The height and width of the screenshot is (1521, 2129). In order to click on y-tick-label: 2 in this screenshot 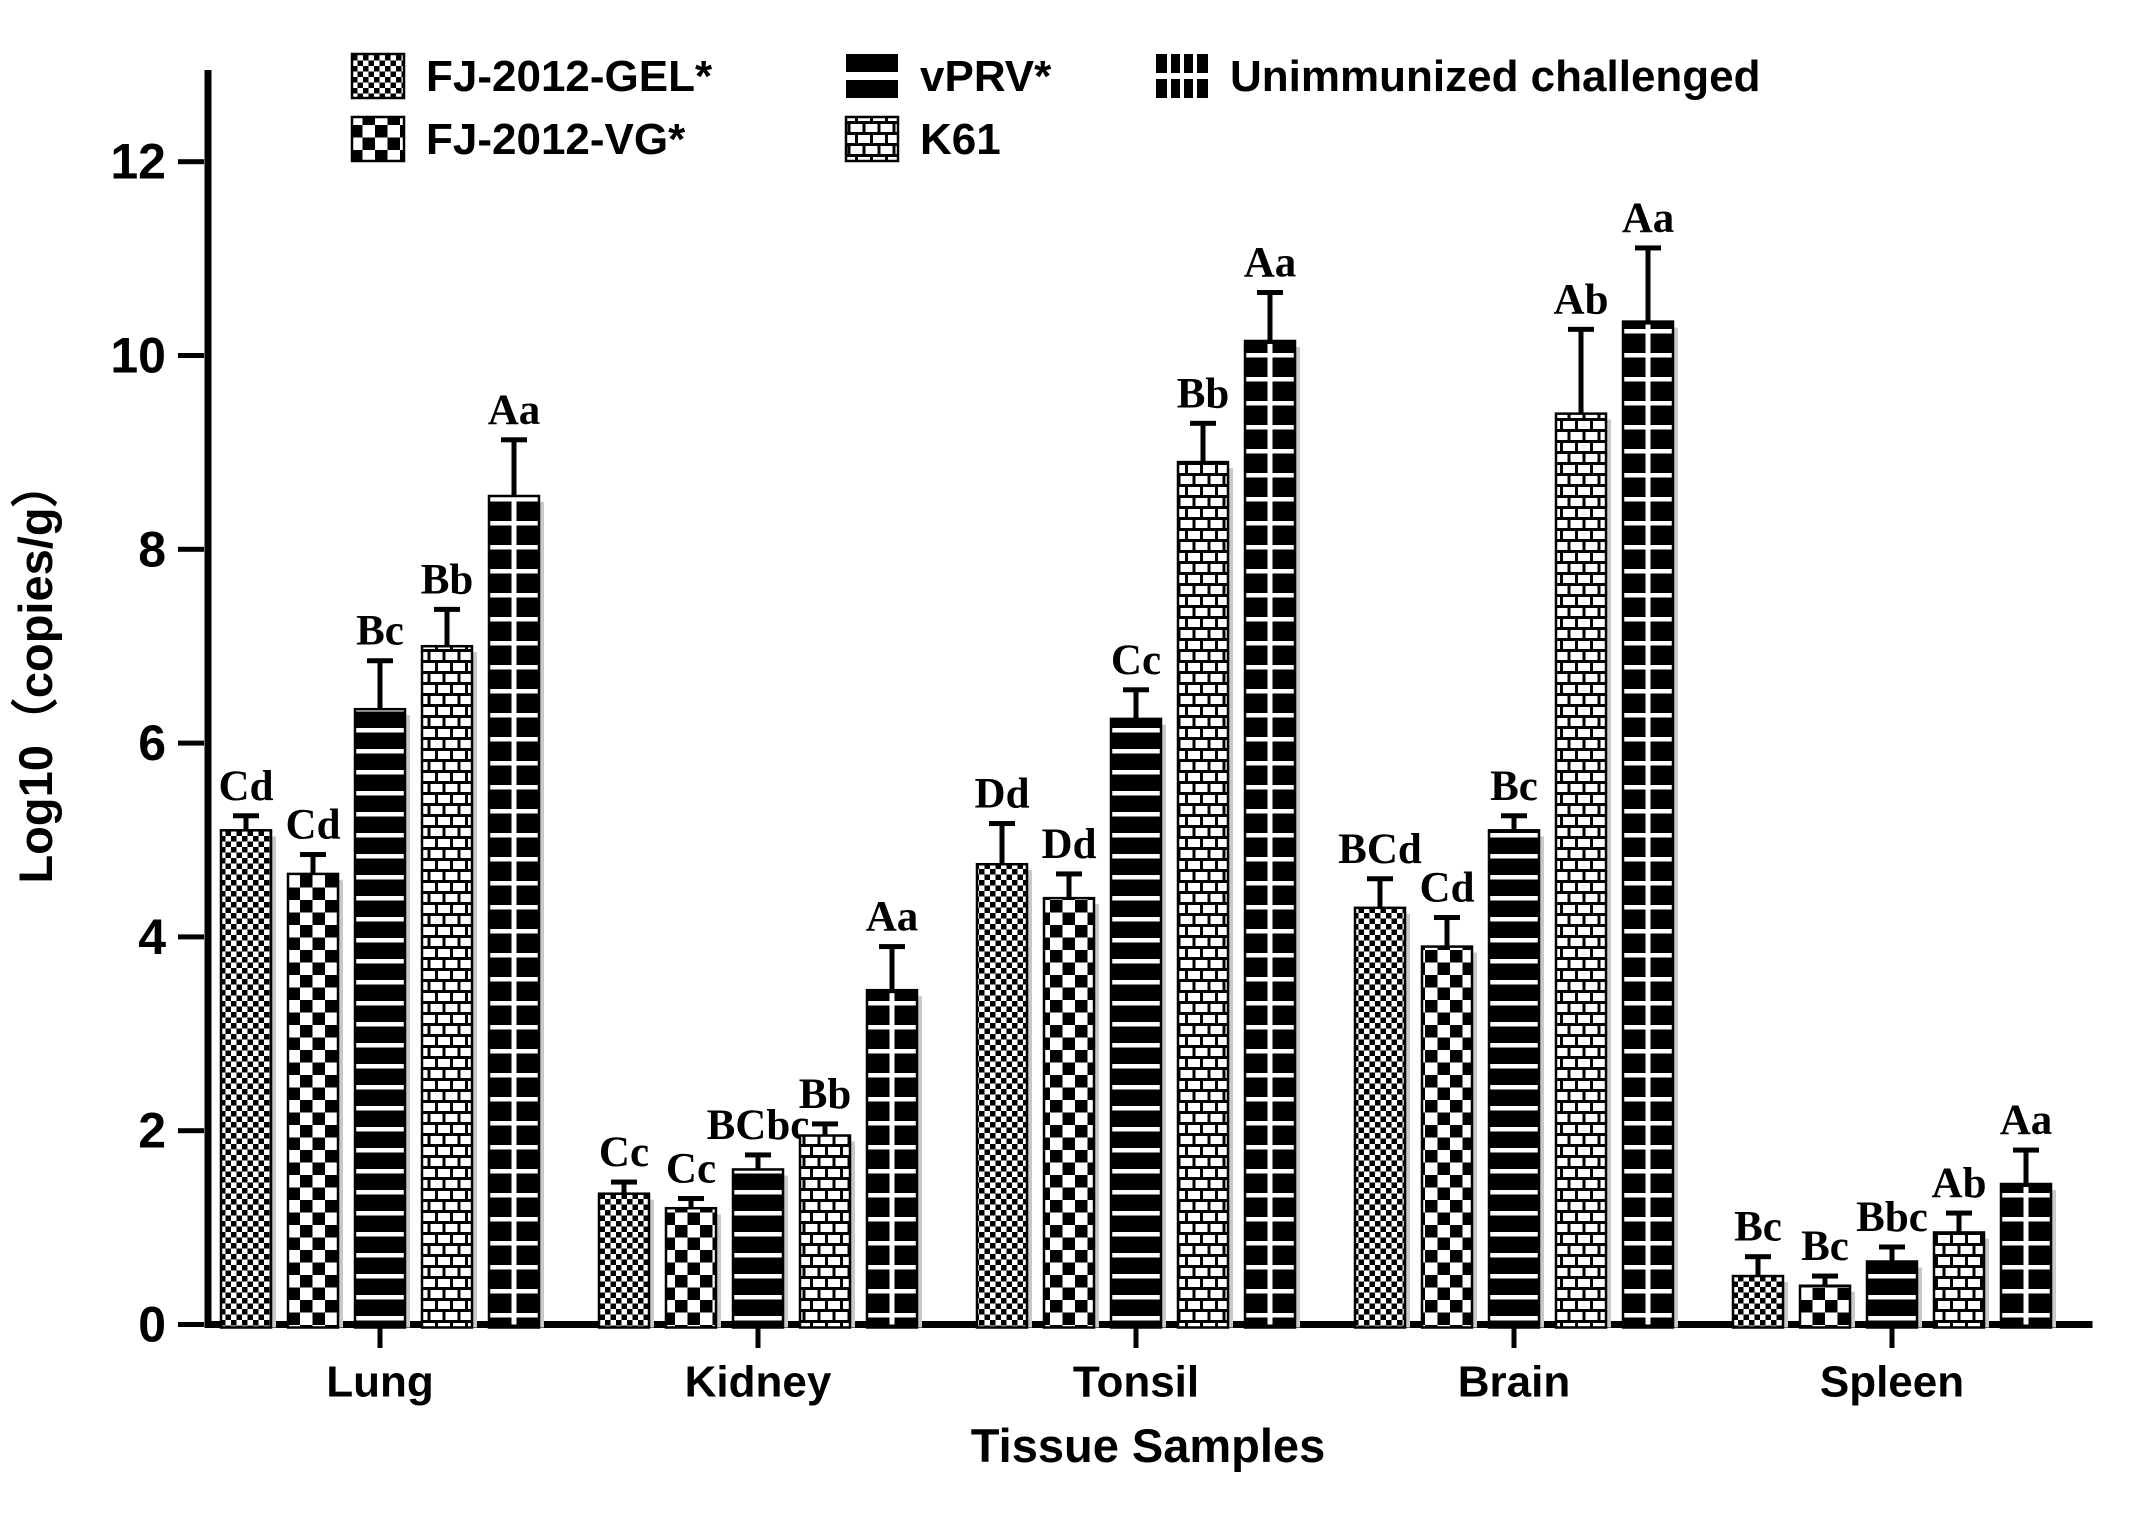, I will do `click(152, 1131)`.